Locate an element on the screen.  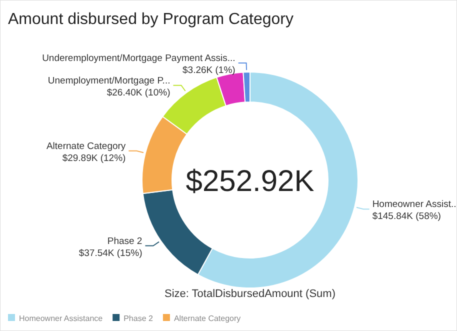
data-label: Alternate Category $29.89K (12%) is located at coordinates (86, 152).